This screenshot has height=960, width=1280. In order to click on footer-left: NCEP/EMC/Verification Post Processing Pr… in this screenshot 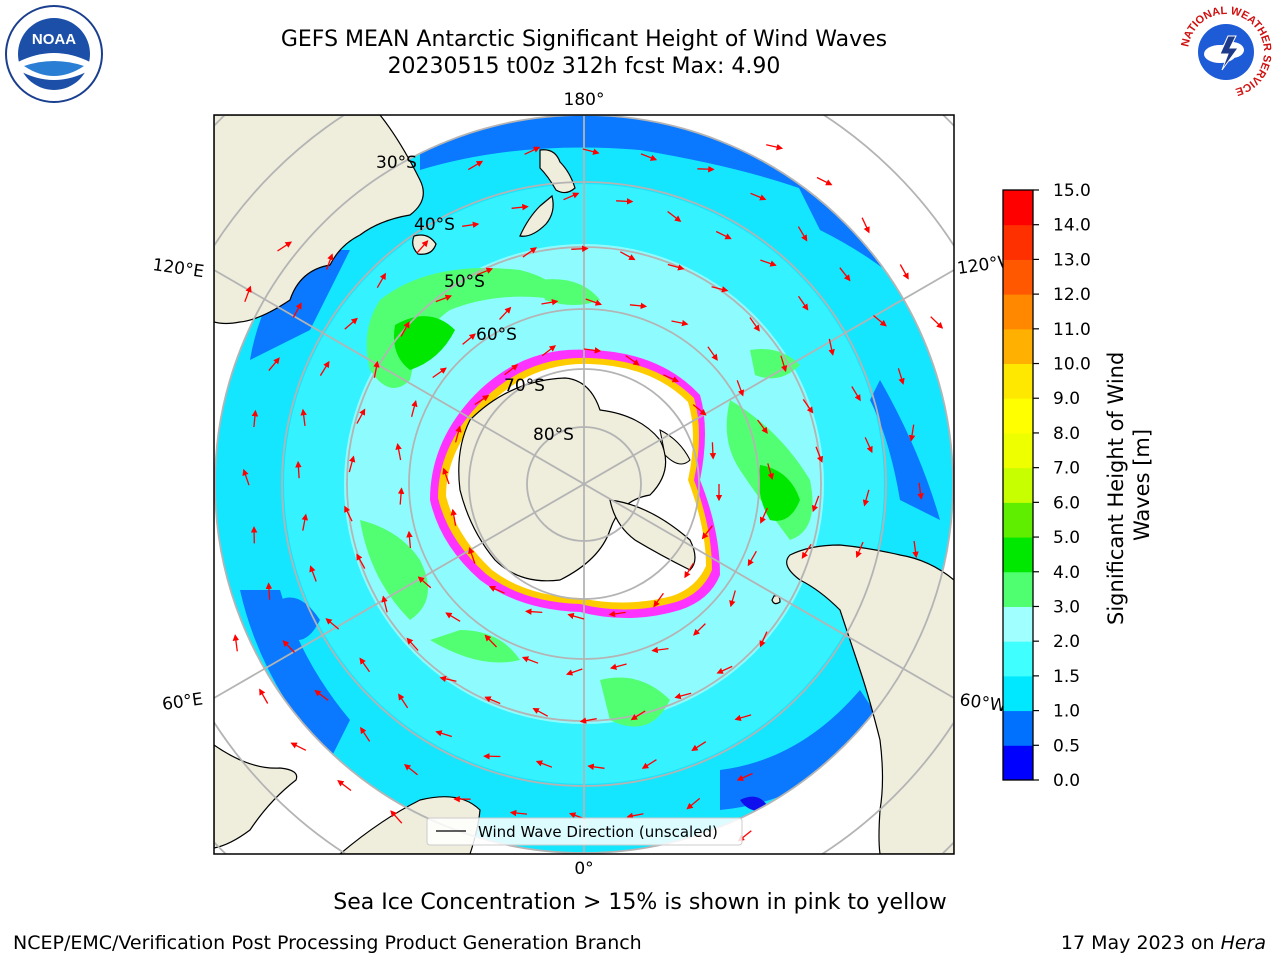, I will do `click(327, 943)`.